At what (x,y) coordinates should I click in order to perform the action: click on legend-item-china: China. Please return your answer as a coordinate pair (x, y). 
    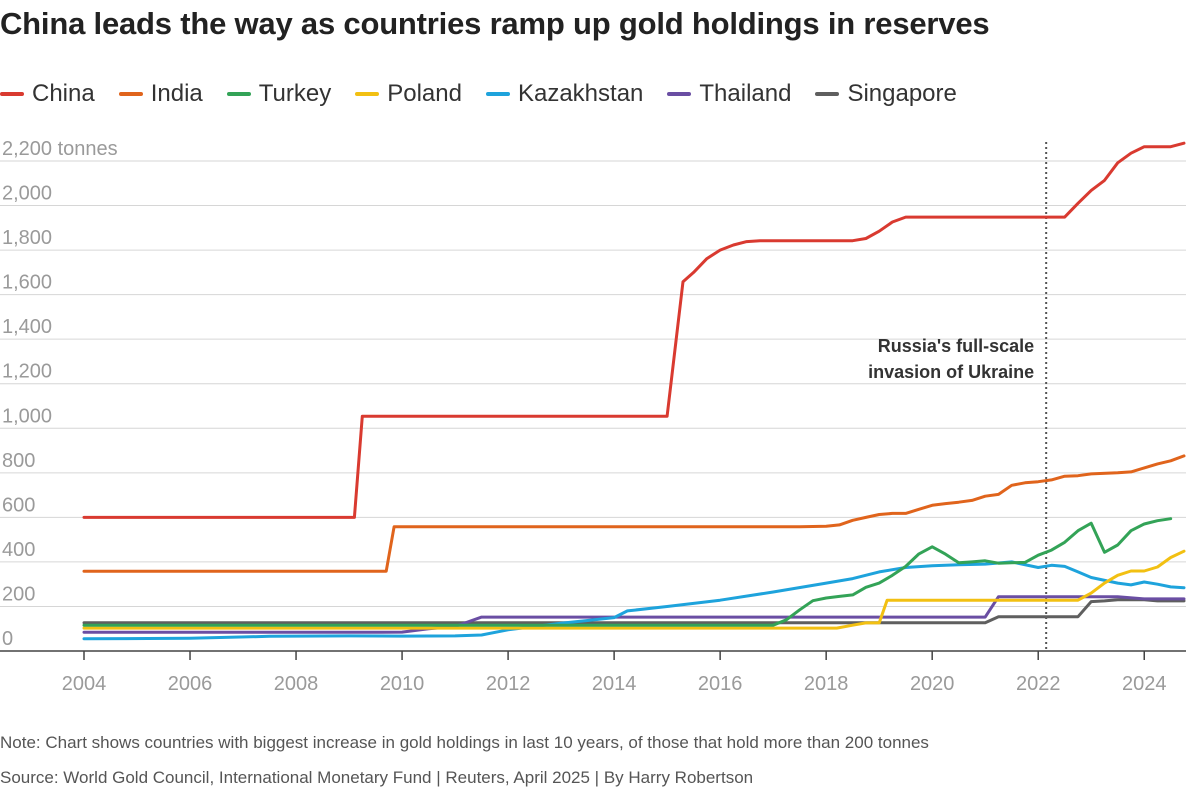
    Looking at the image, I should click on (47, 94).